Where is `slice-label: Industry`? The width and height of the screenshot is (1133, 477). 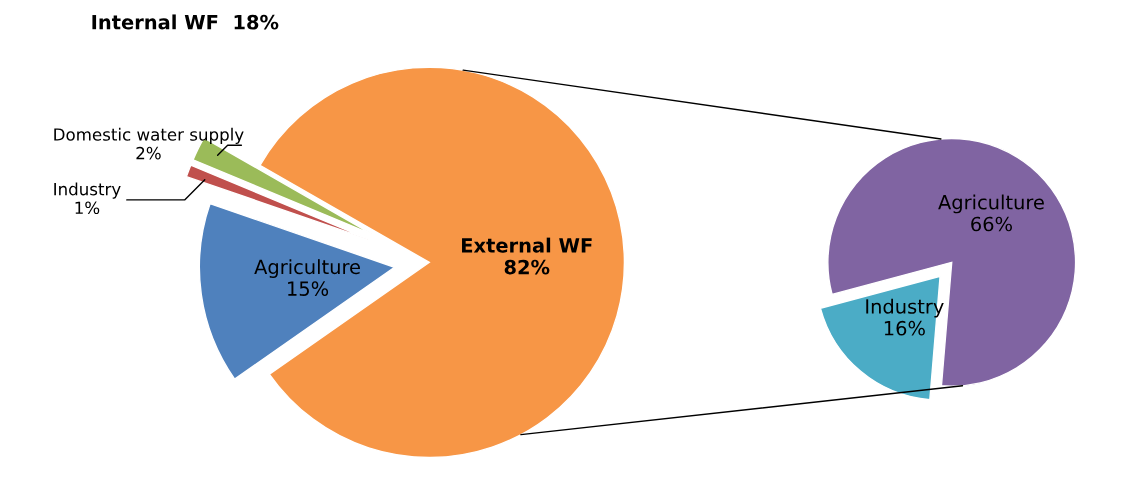 slice-label: Industry is located at coordinates (87, 190).